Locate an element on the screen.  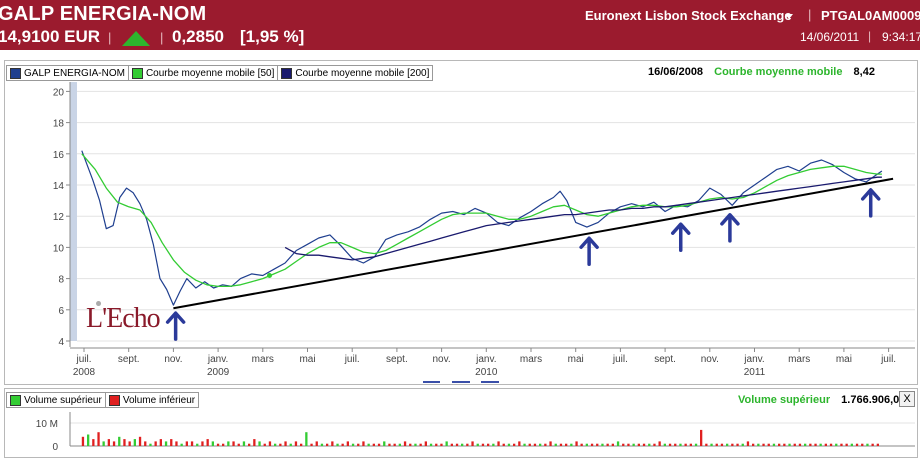
volume-tick-label: 10 M is located at coordinates (47, 424).